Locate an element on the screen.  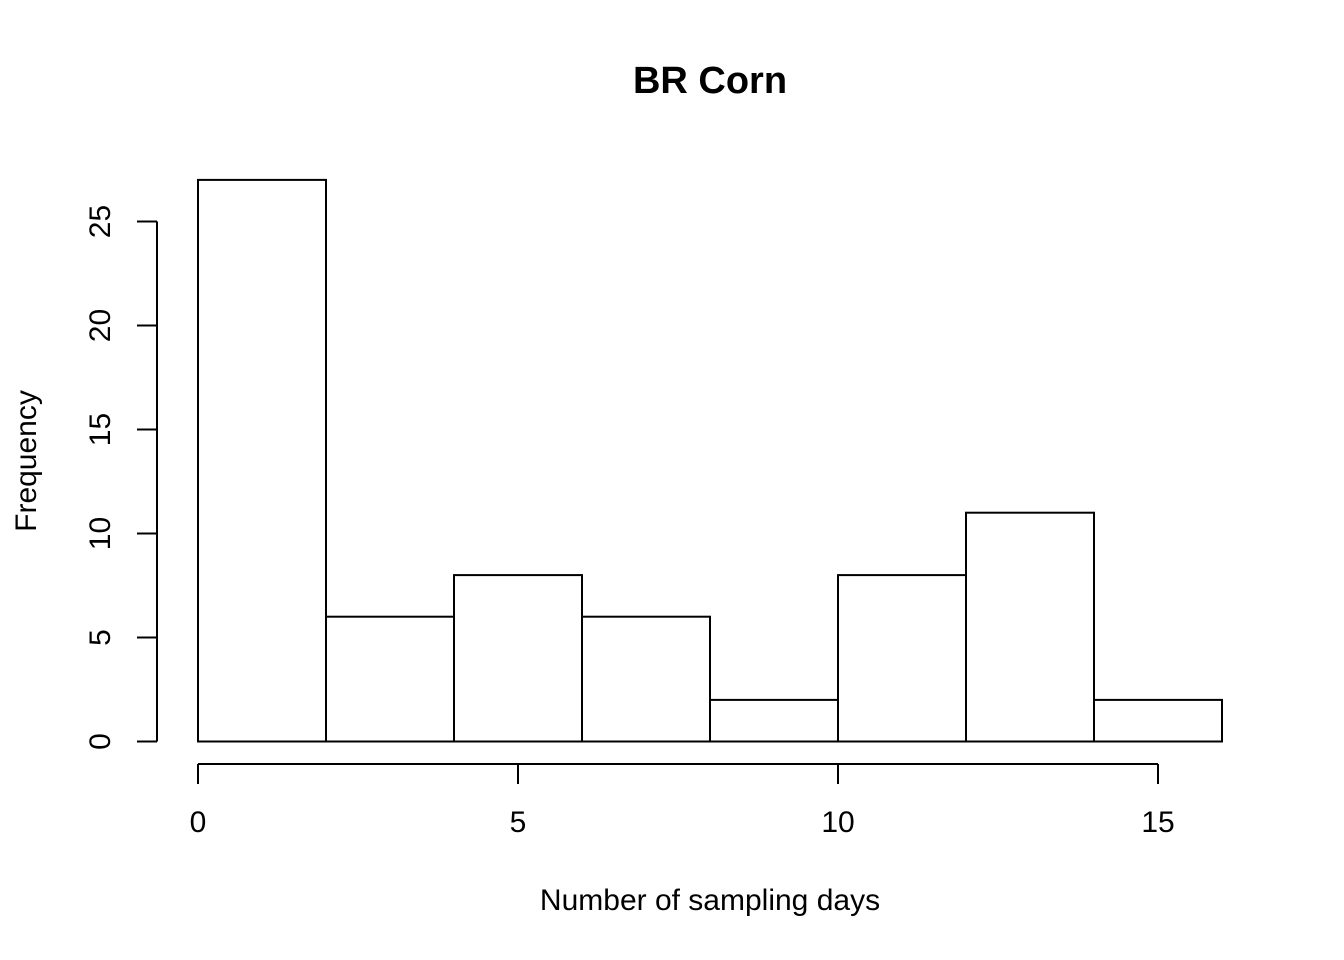
chart-title: BR Corn is located at coordinates (710, 81).